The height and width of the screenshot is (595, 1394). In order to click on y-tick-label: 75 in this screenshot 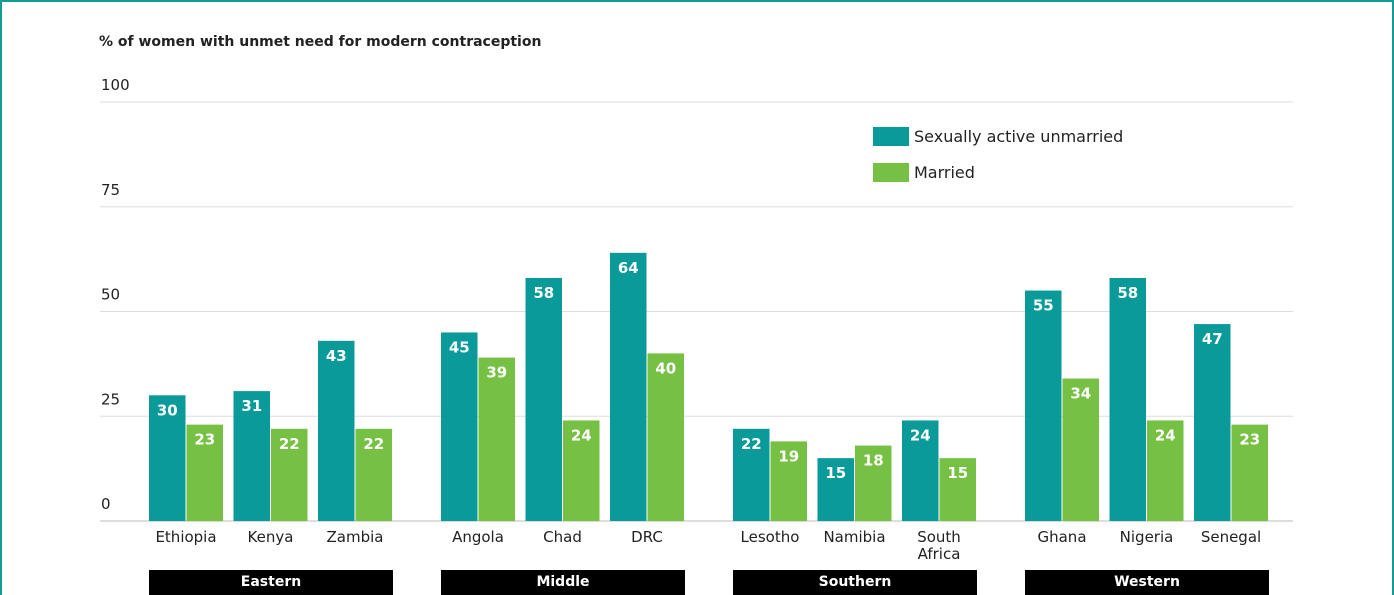, I will do `click(110, 190)`.